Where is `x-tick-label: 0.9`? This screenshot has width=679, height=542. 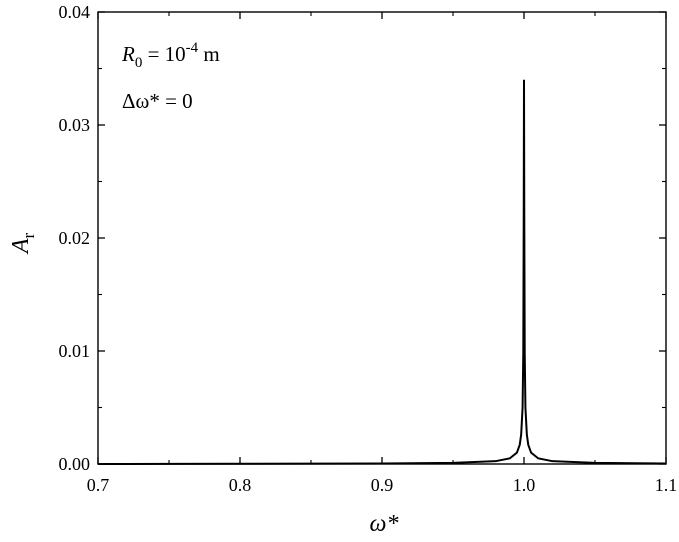
x-tick-label: 0.9 is located at coordinates (382, 485).